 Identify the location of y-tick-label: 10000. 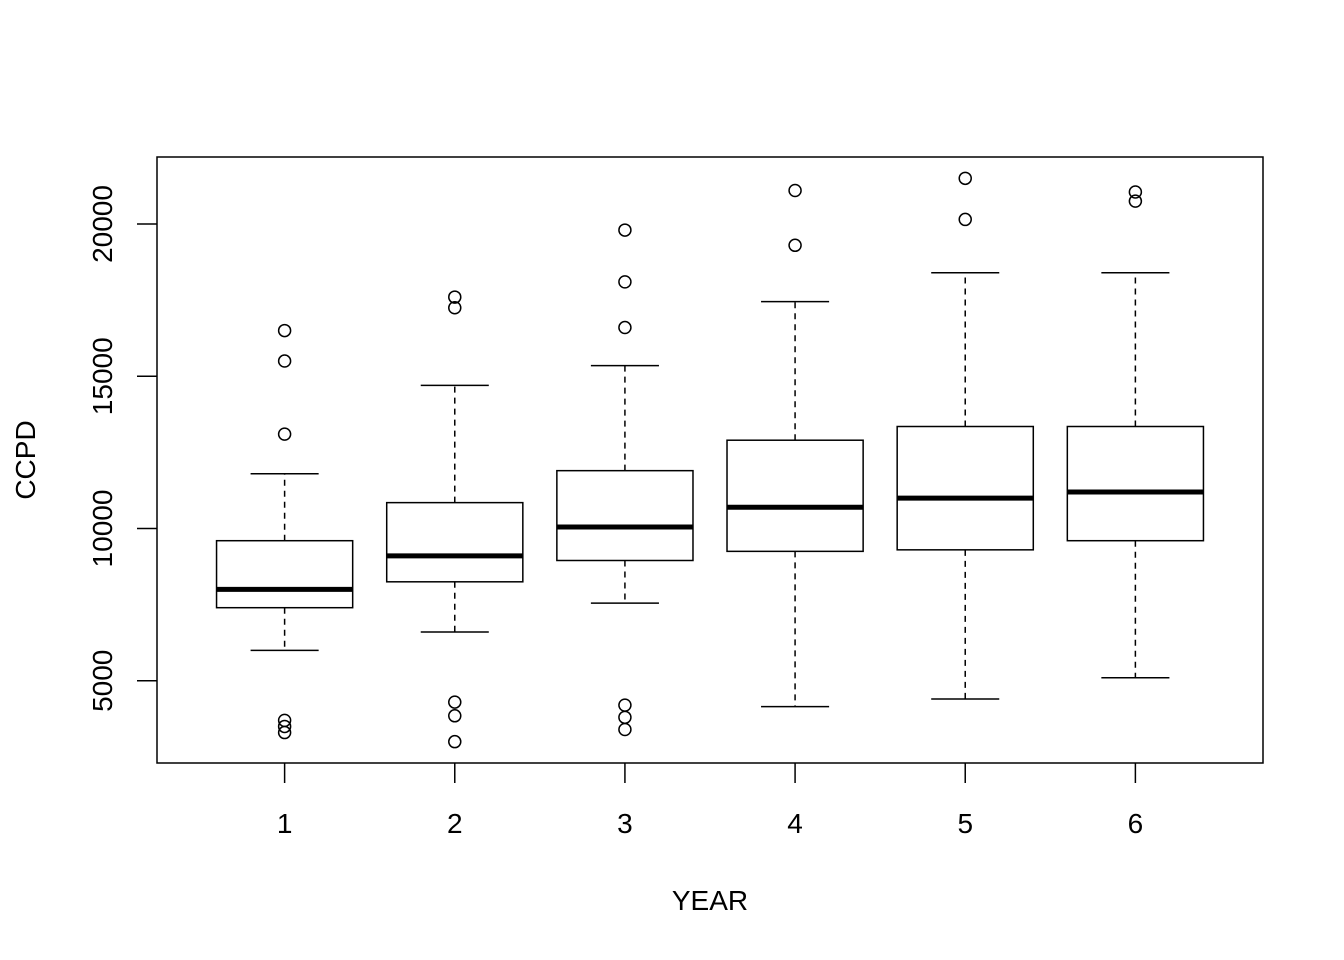
(102, 529).